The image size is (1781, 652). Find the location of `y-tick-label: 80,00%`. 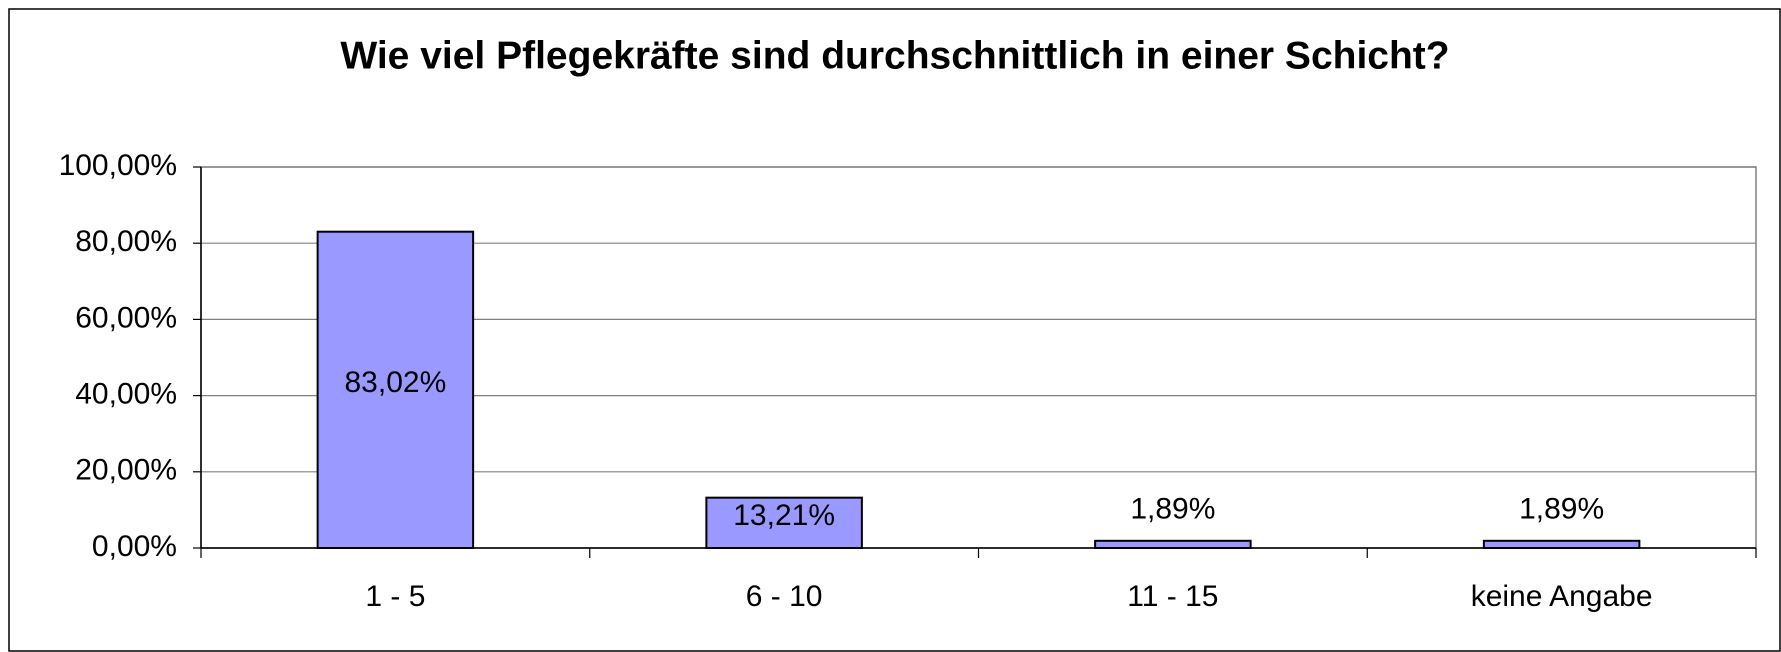

y-tick-label: 80,00% is located at coordinates (126, 241).